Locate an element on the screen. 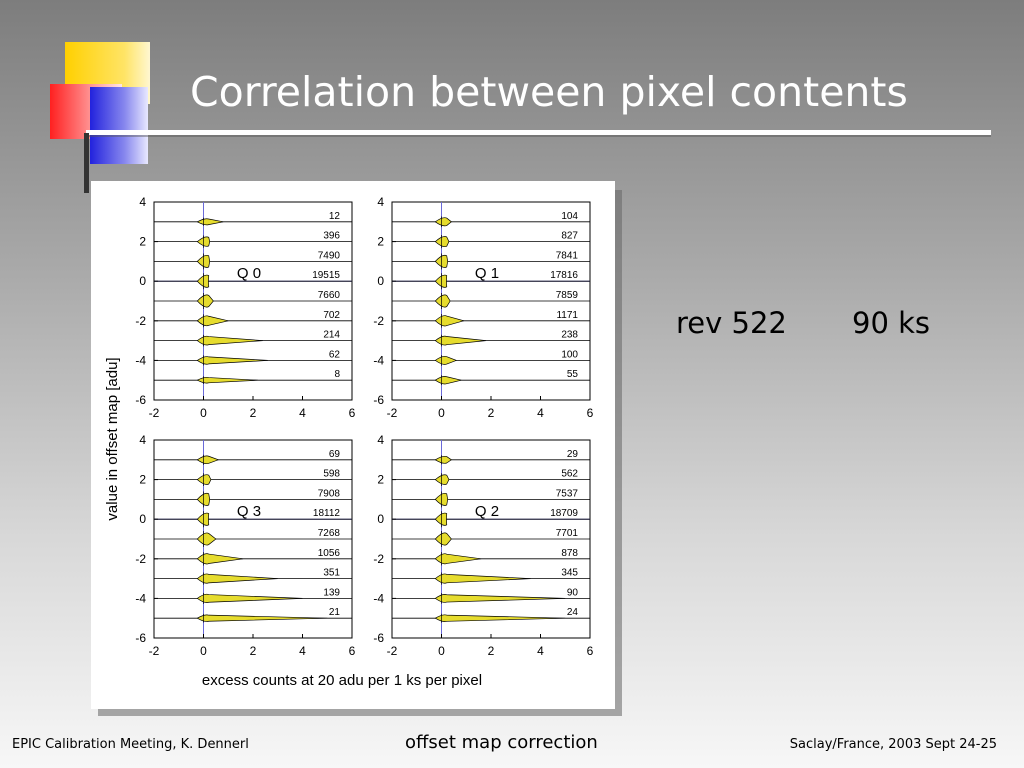 This screenshot has width=1024, height=768. title-rule is located at coordinates (538, 132).